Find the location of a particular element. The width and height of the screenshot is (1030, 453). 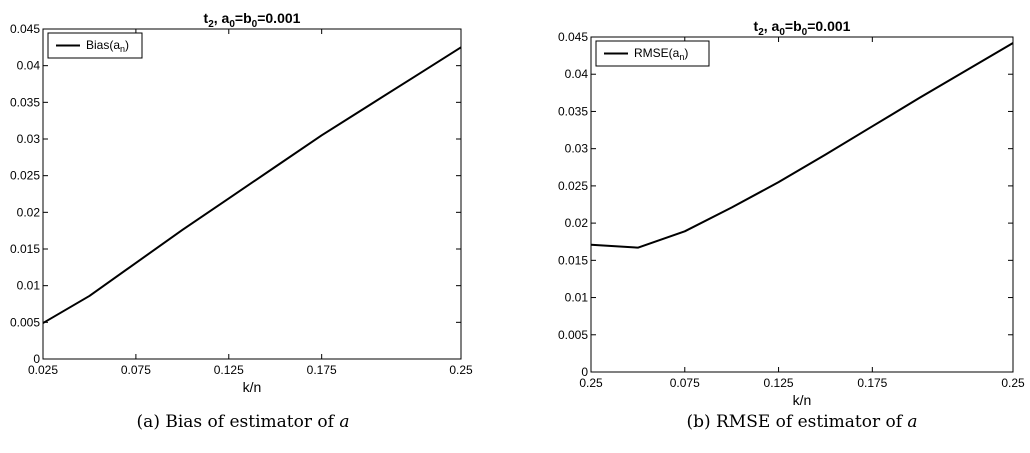

legend-label: Bias(an) is located at coordinates (107, 46).